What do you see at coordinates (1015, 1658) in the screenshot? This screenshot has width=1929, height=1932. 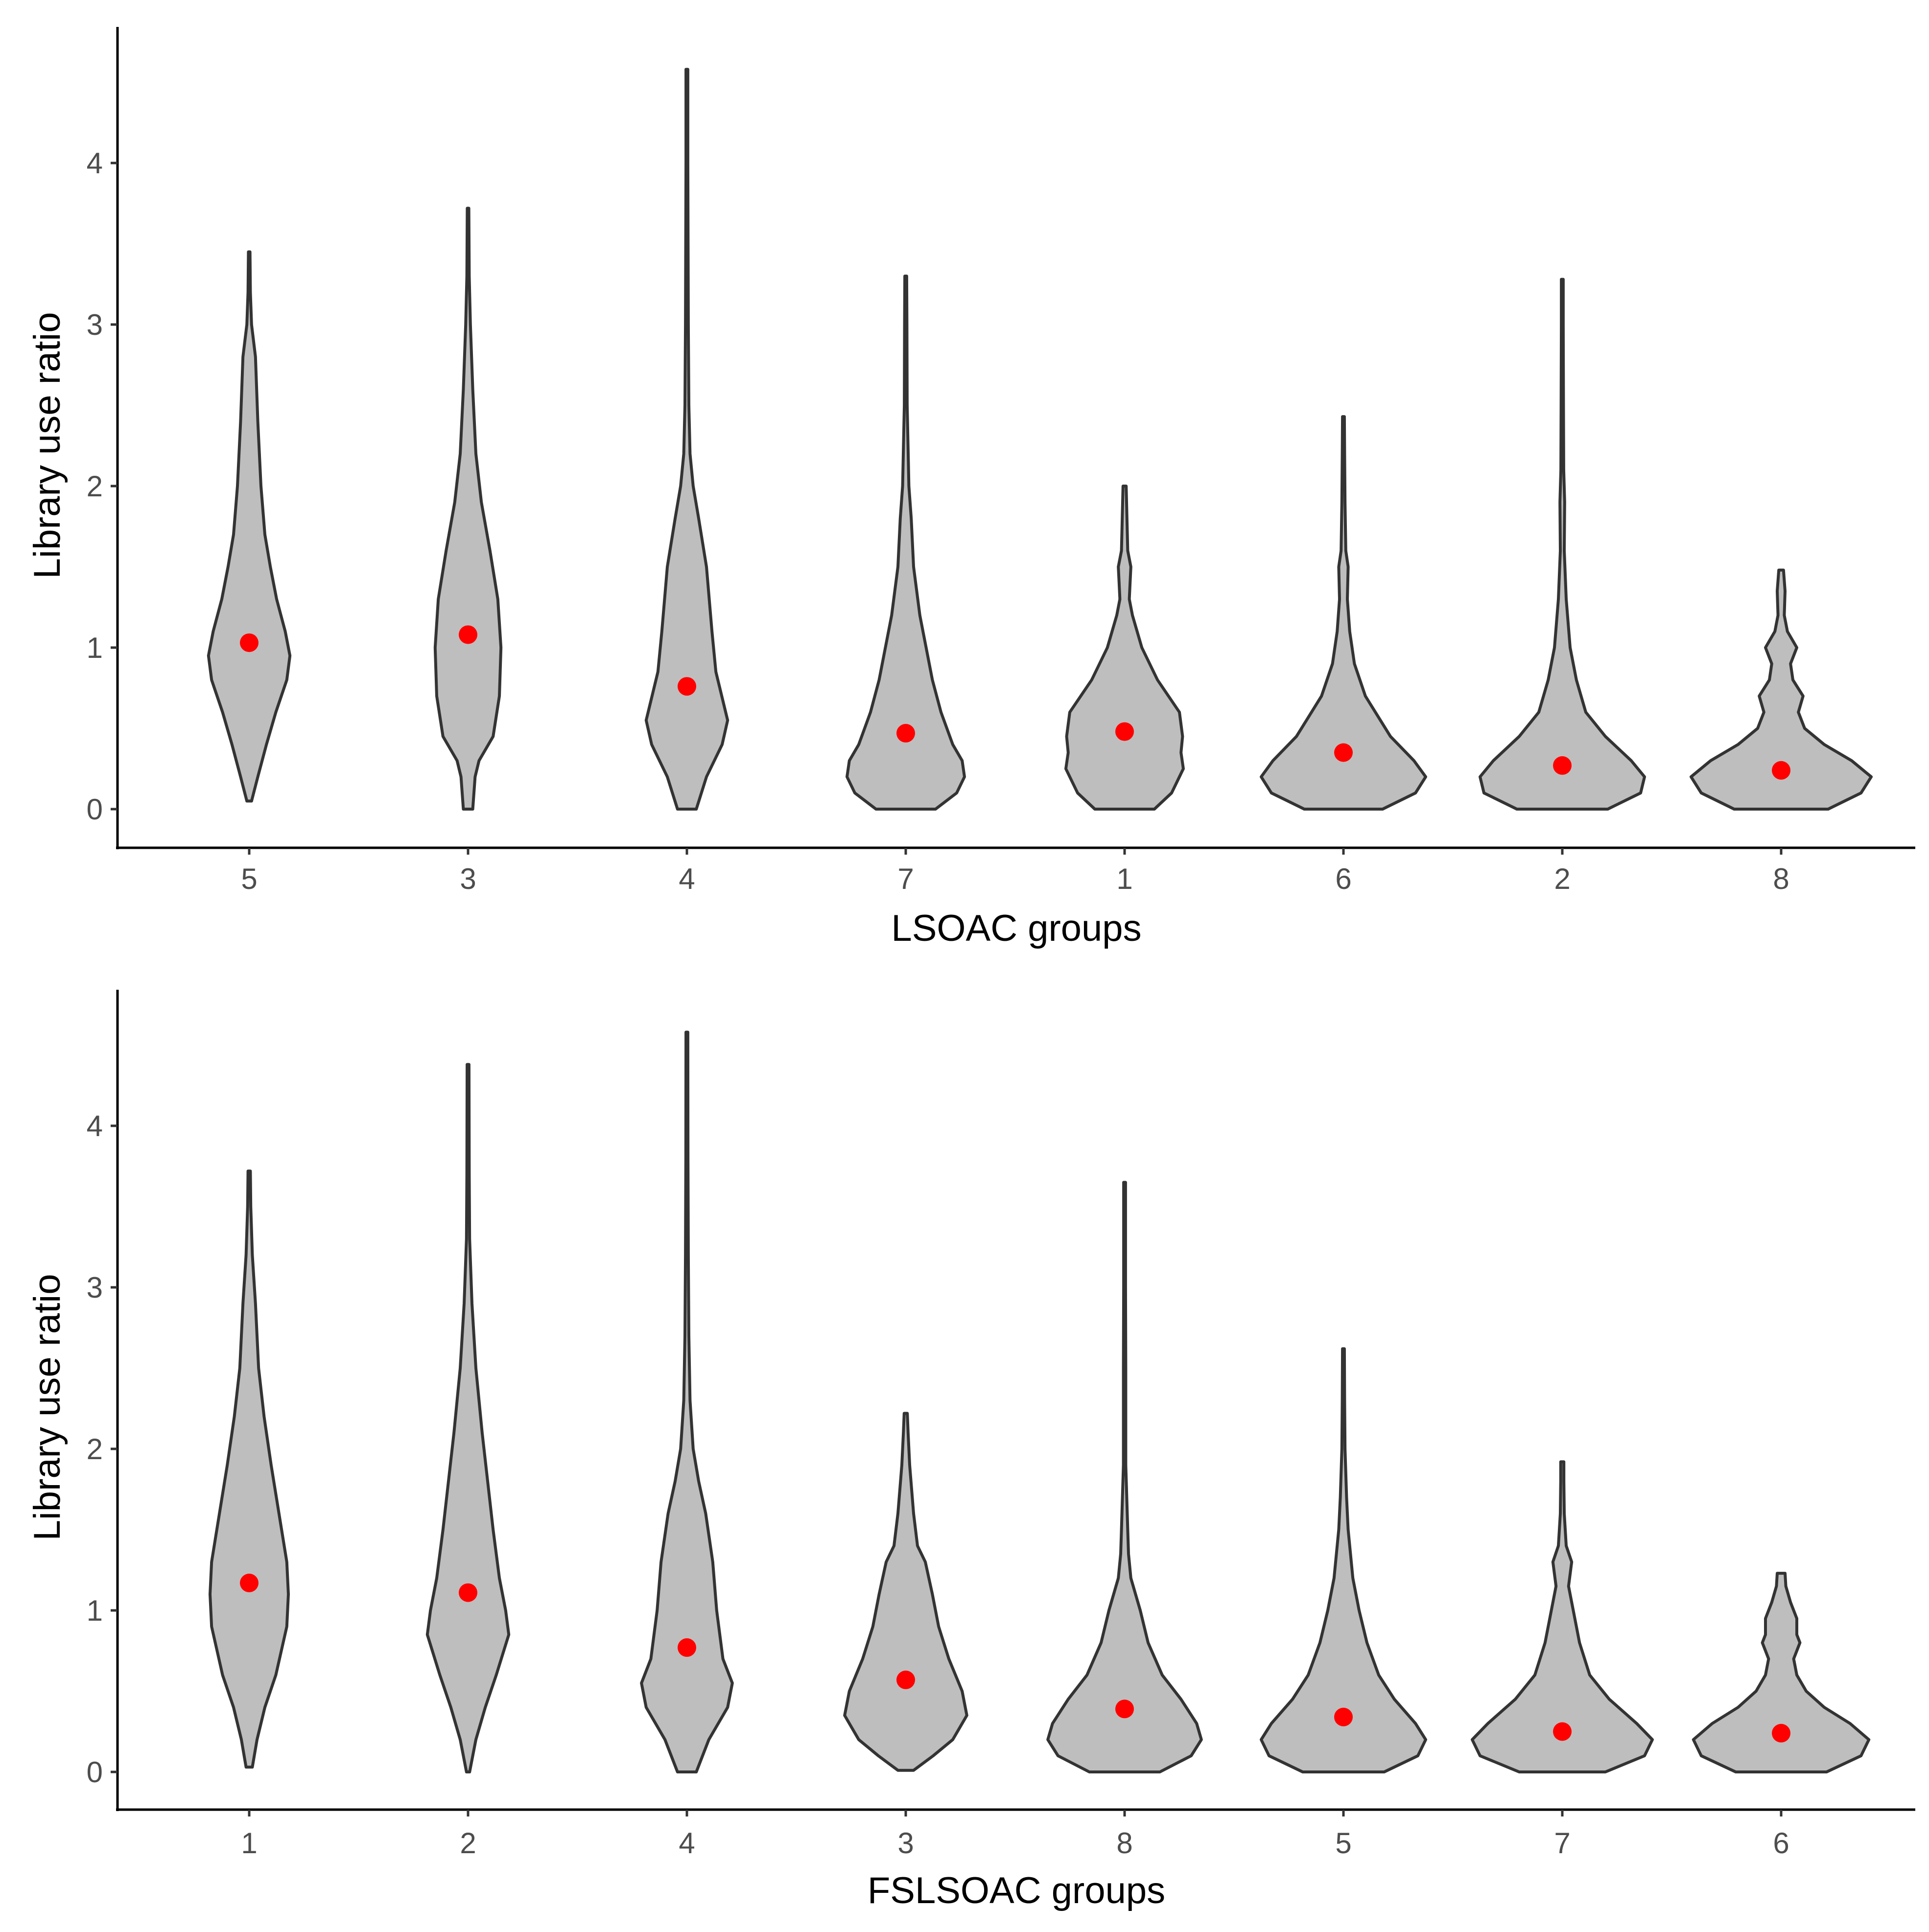 I see `fslsoac-mean-points` at bounding box center [1015, 1658].